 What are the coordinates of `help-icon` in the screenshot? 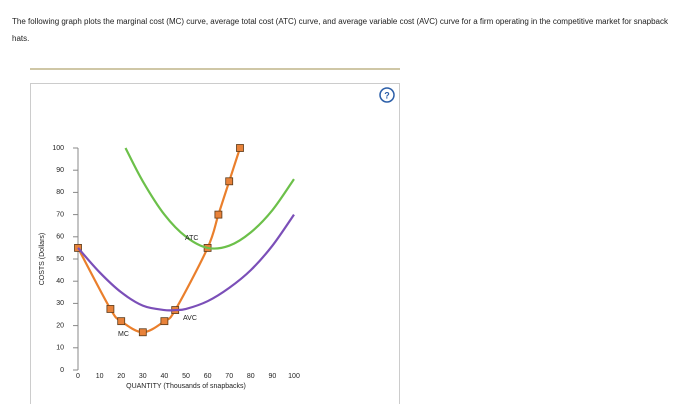 It's located at (387, 95).